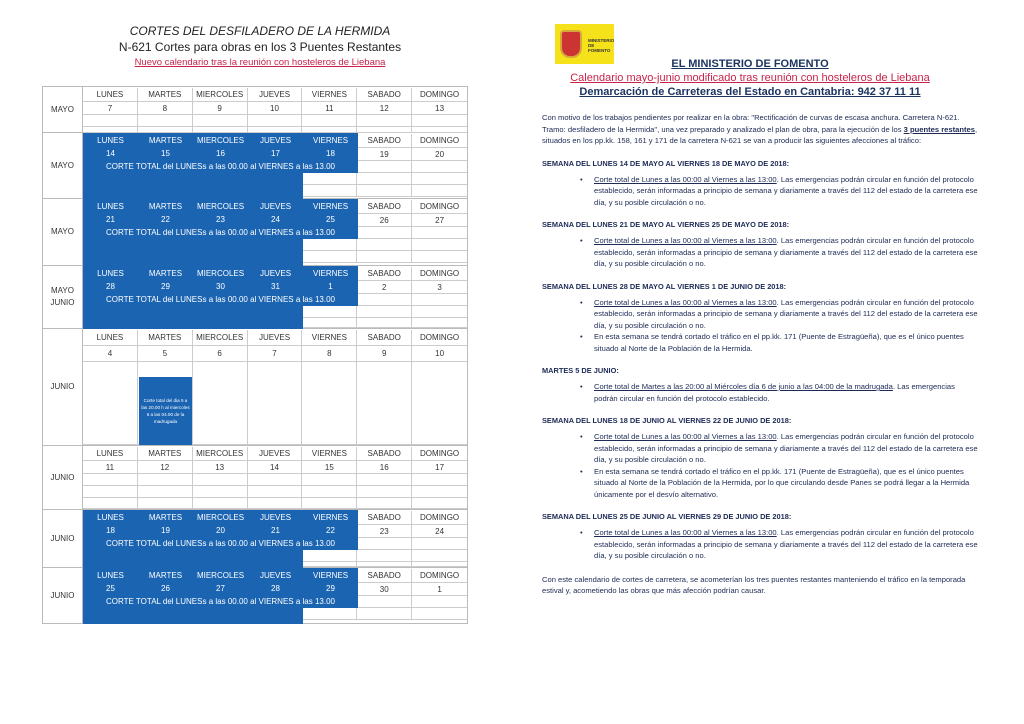 This screenshot has height=724, width=1024. Describe the element at coordinates (385, 287) in the screenshot. I see `day-number: 2` at that location.